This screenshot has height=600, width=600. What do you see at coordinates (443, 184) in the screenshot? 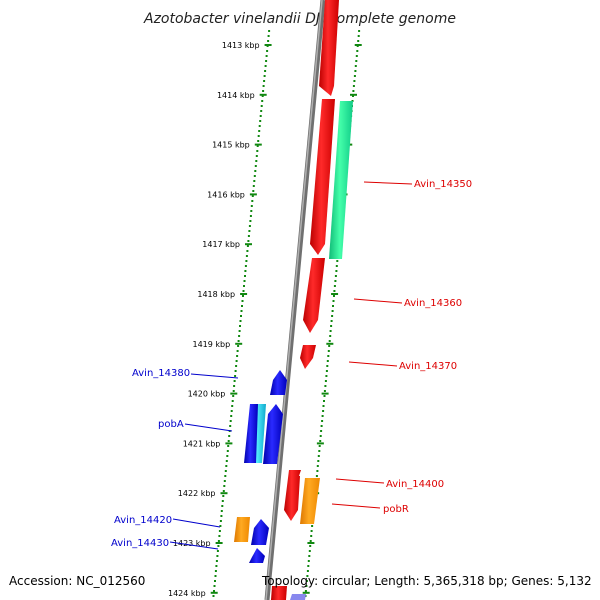
I see `label-avin-14350: Avin_14350` at bounding box center [443, 184].